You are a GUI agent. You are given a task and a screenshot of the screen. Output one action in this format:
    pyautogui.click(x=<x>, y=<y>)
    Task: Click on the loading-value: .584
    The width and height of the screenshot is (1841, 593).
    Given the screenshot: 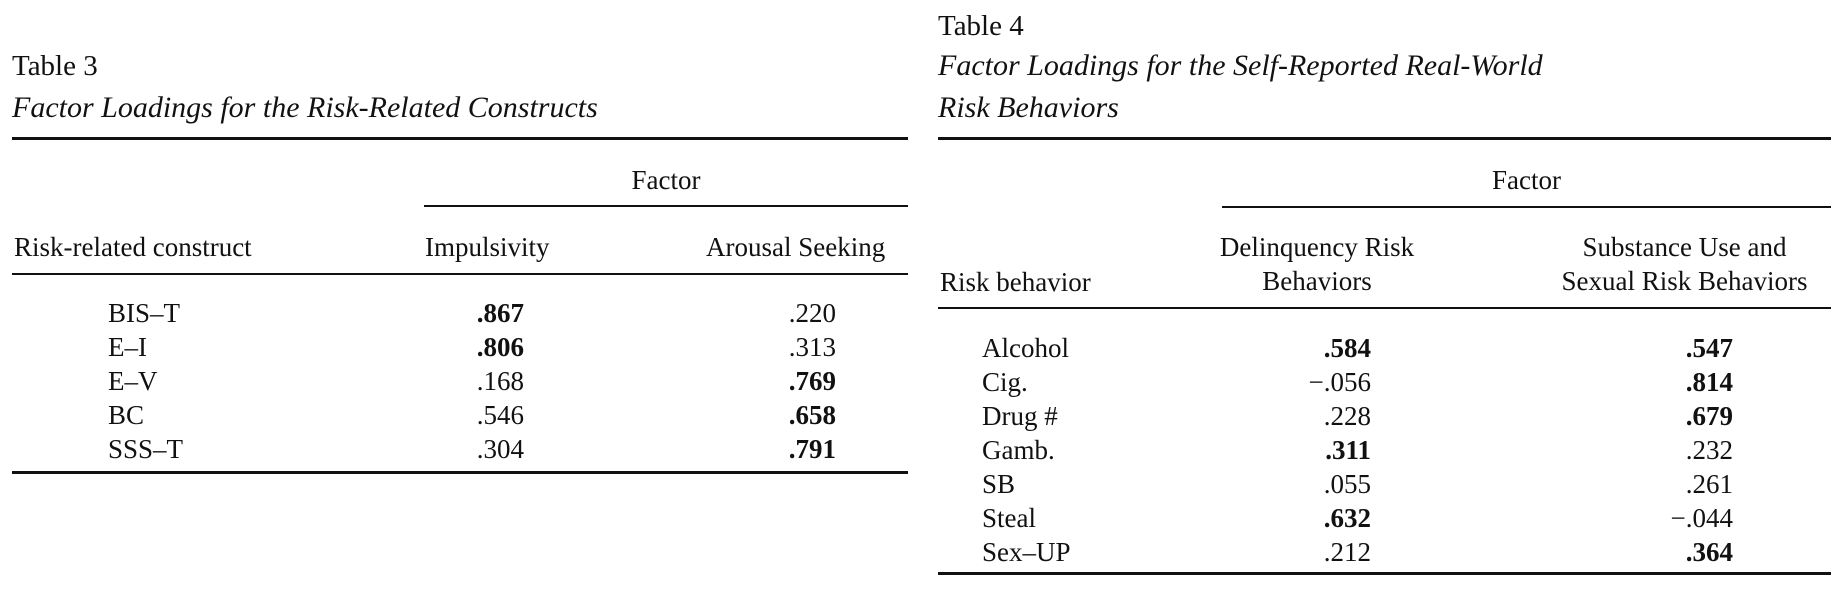 What is the action you would take?
    pyautogui.click(x=1347, y=348)
    